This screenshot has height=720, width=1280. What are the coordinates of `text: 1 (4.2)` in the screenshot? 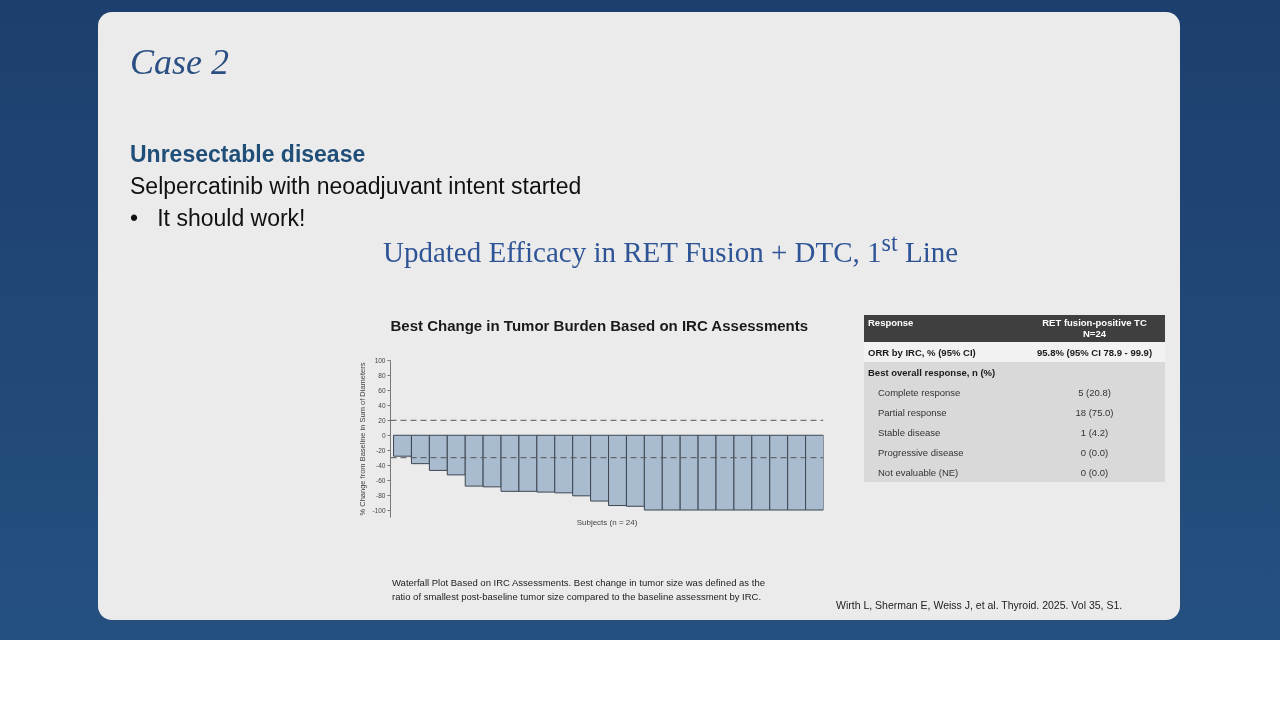 It's located at (1094, 432).